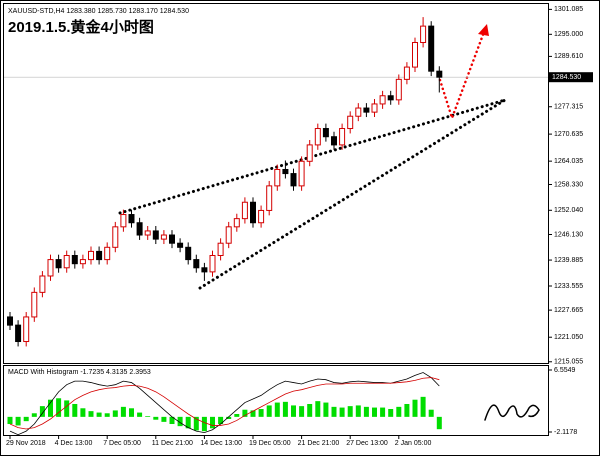  What do you see at coordinates (81, 27) in the screenshot?
I see `chart-title: 2019.1.5.黄金4小时图` at bounding box center [81, 27].